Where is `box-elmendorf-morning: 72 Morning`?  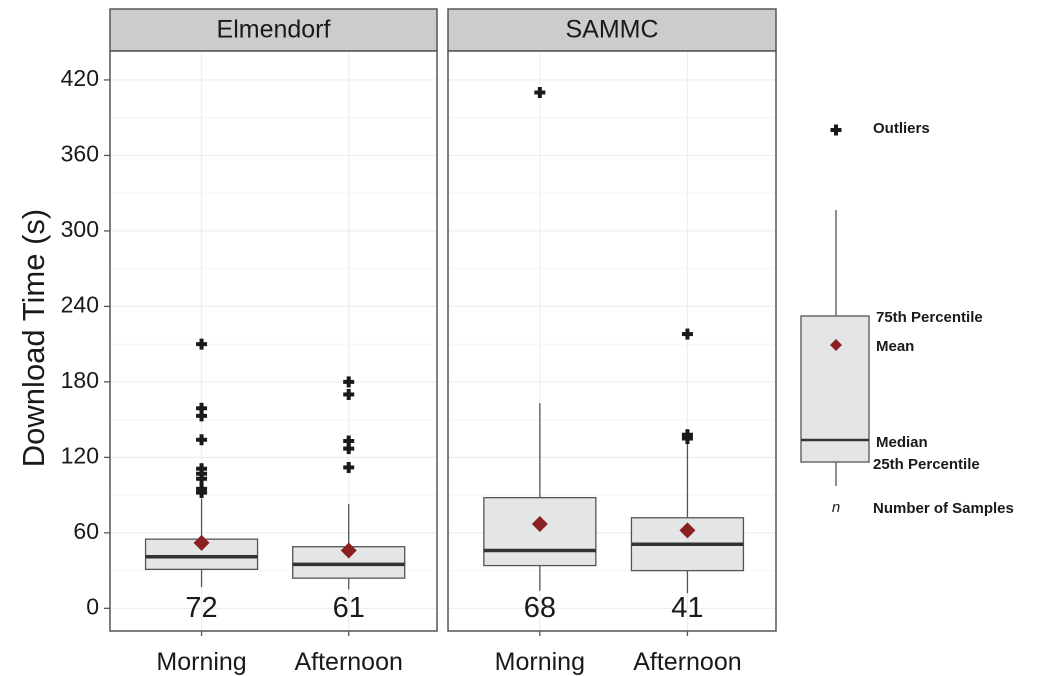 box-elmendorf-morning: 72 Morning is located at coordinates (201, 507).